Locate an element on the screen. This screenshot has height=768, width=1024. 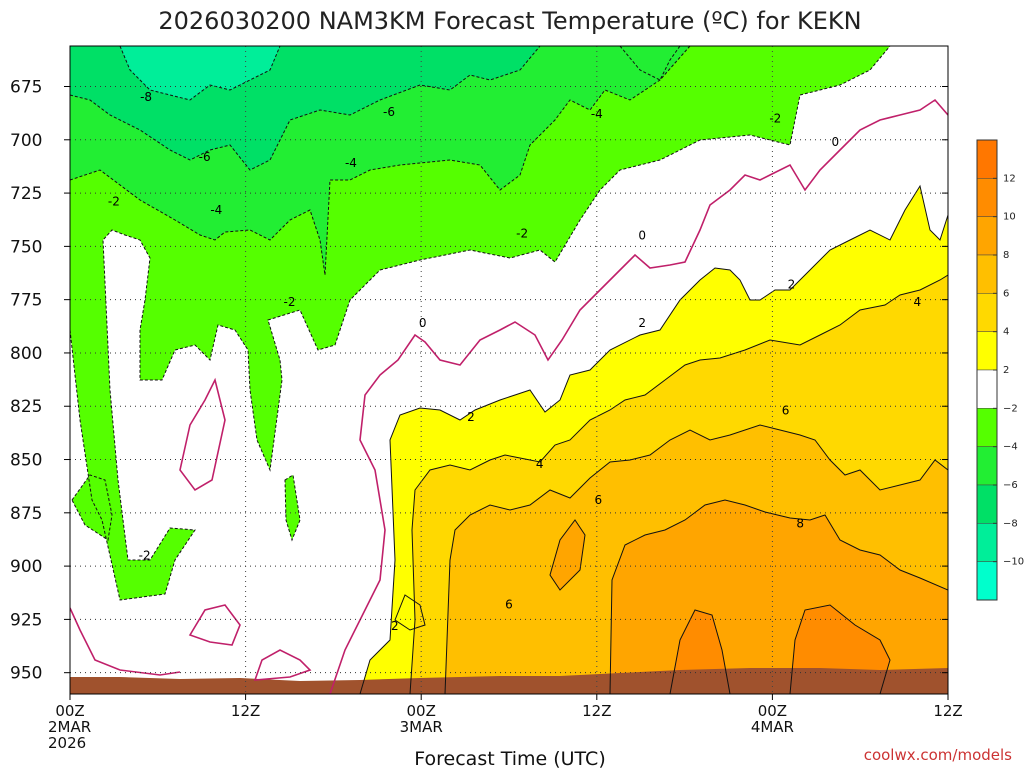
colorbar-label: −10 is located at coordinates (1013, 562).